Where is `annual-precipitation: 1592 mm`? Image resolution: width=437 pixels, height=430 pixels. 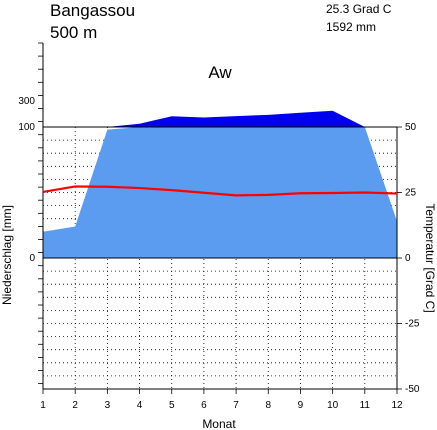
annual-precipitation: 1592 mm is located at coordinates (351, 27).